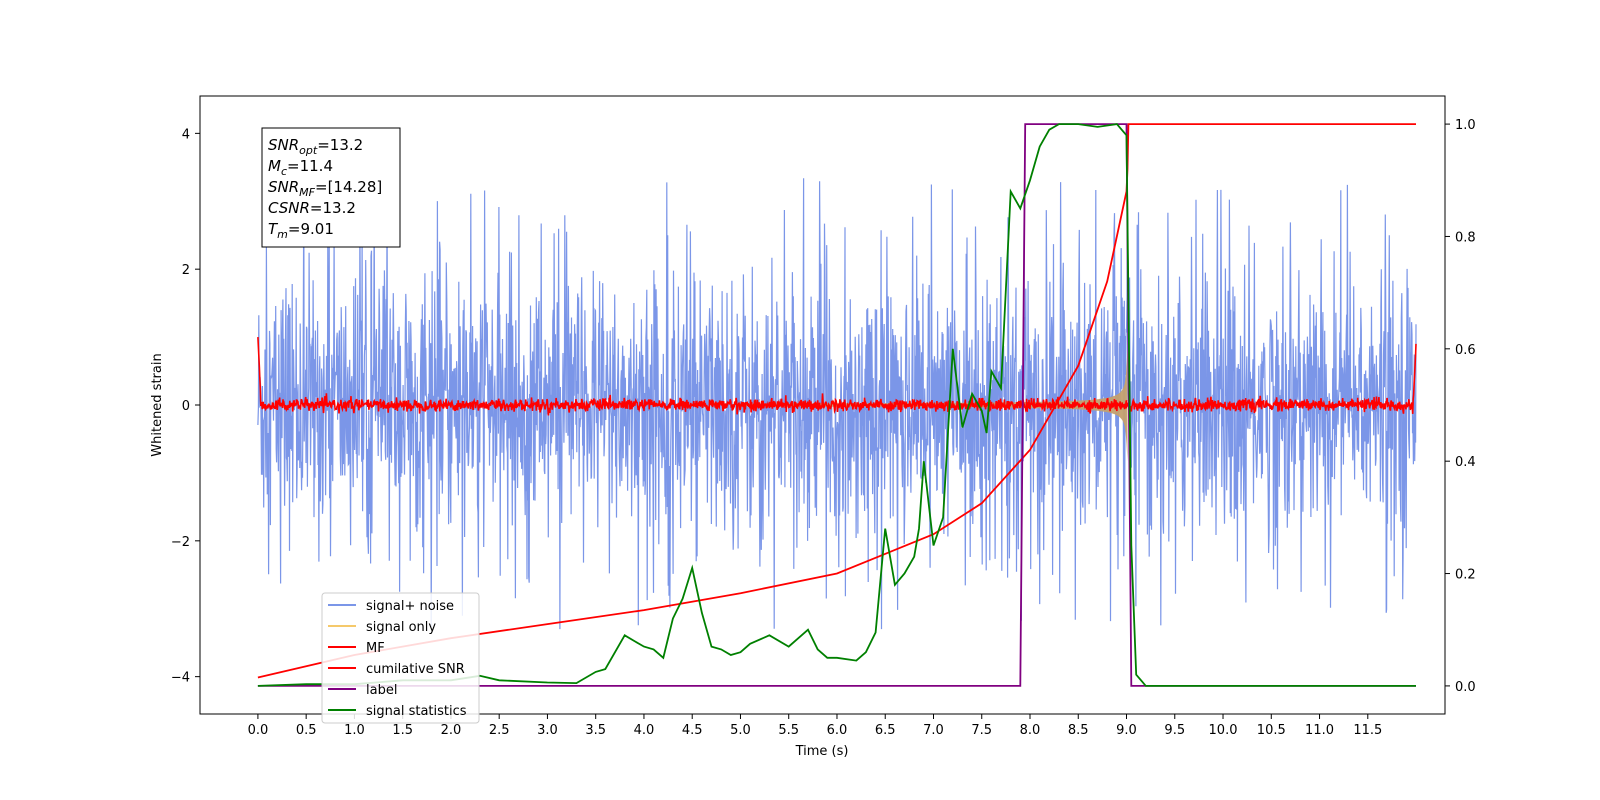 This screenshot has width=1600, height=800. What do you see at coordinates (595, 730) in the screenshot?
I see `x-tick-label: 3.5` at bounding box center [595, 730].